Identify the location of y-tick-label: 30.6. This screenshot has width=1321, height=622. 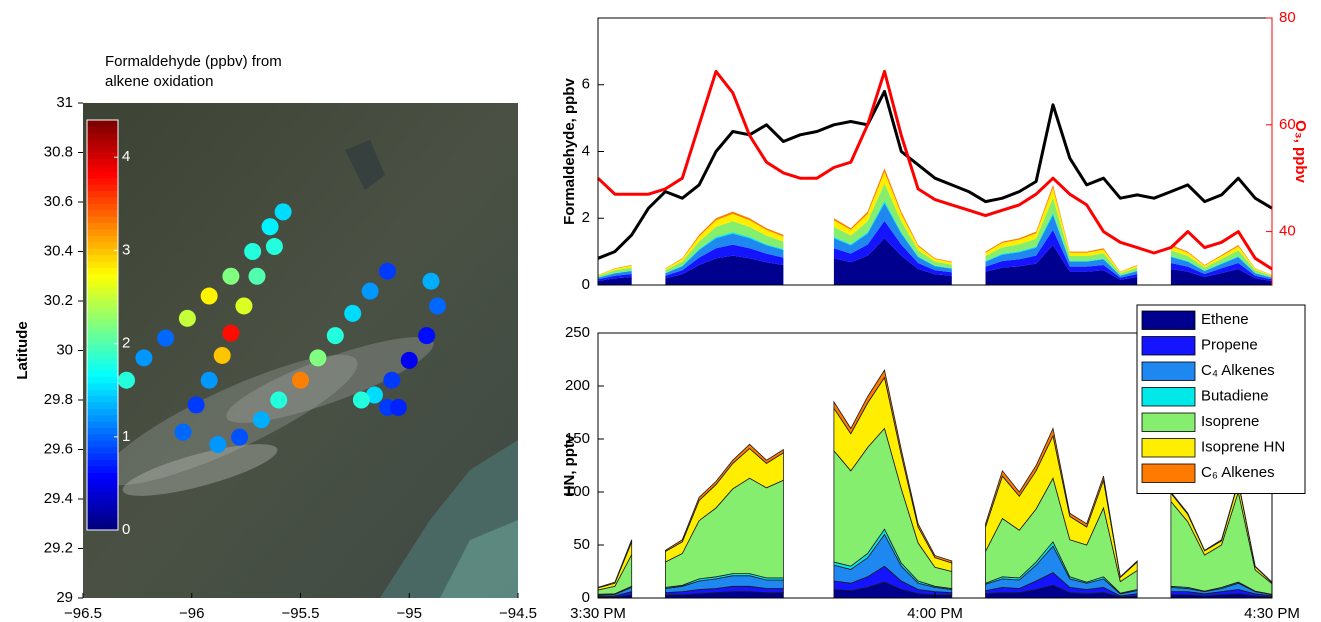
(58, 201).